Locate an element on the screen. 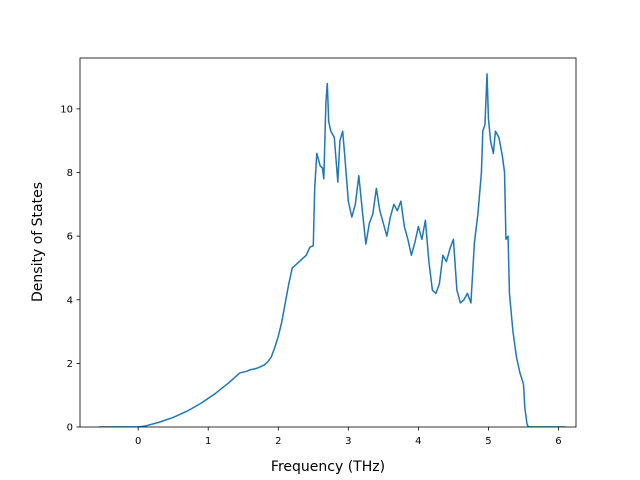  y-tick-label: 10 is located at coordinates (66, 109).